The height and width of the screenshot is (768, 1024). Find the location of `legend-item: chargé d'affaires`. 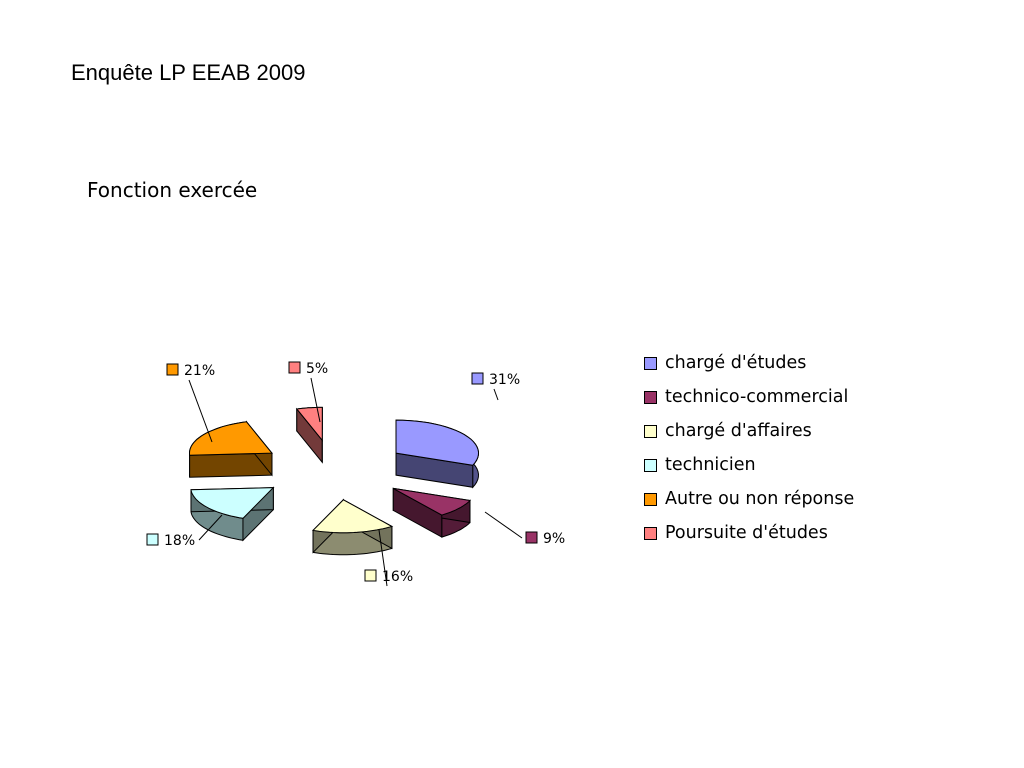

legend-item: chargé d'affaires is located at coordinates (749, 431).